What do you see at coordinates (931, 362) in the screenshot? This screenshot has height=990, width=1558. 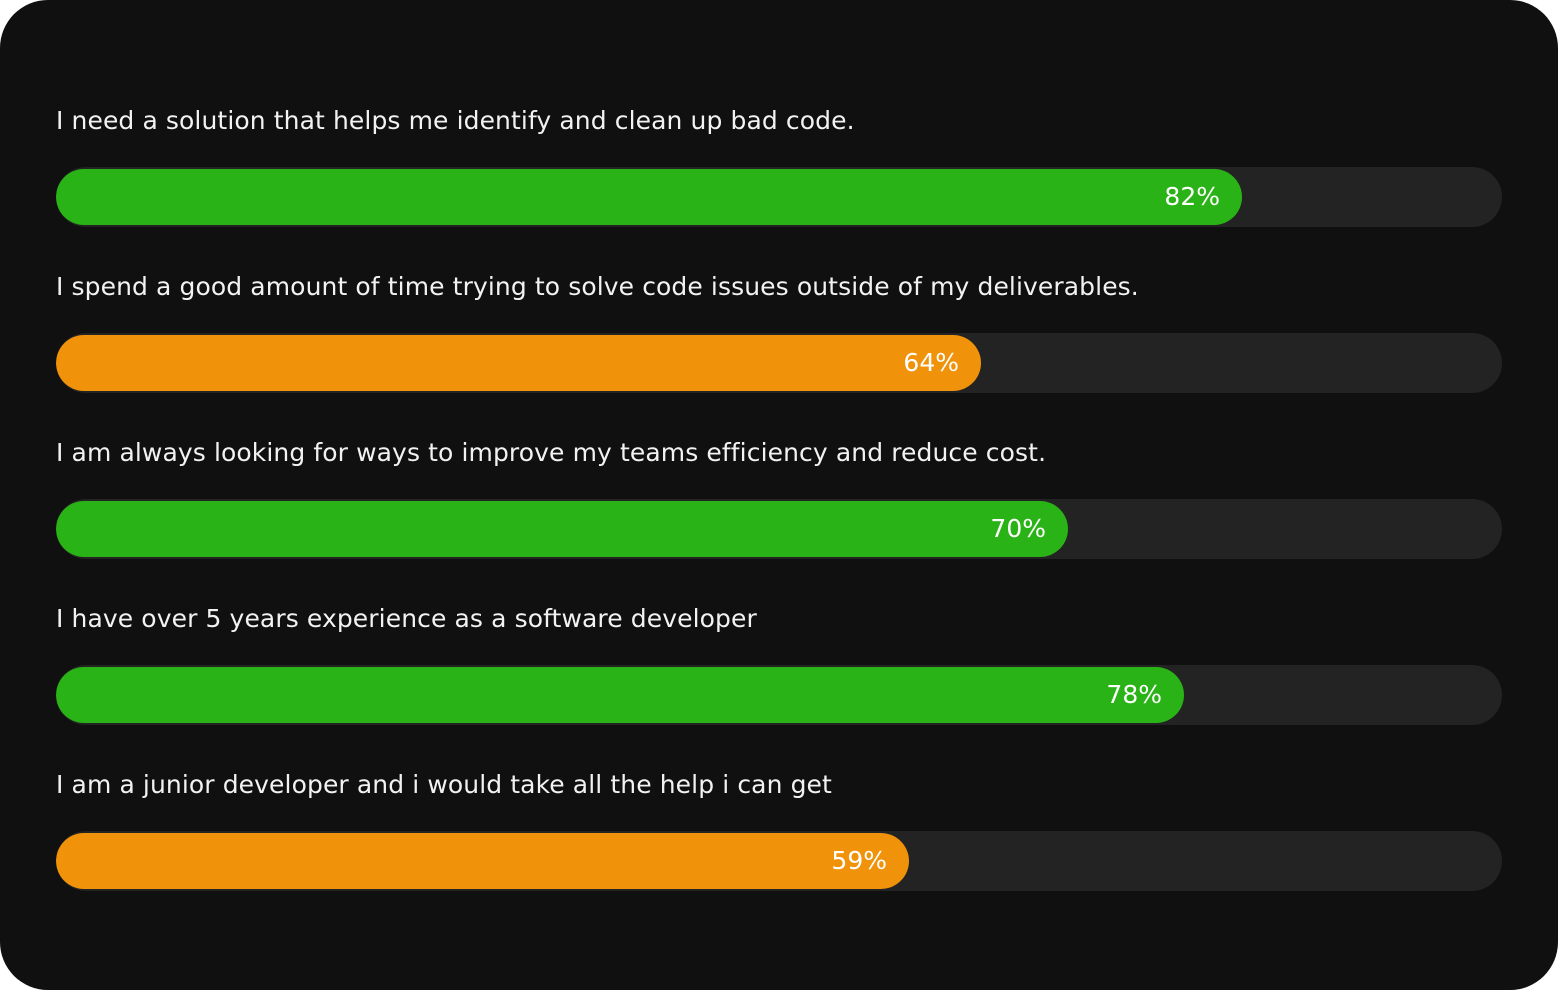 I see `bar-value-label: 64%` at bounding box center [931, 362].